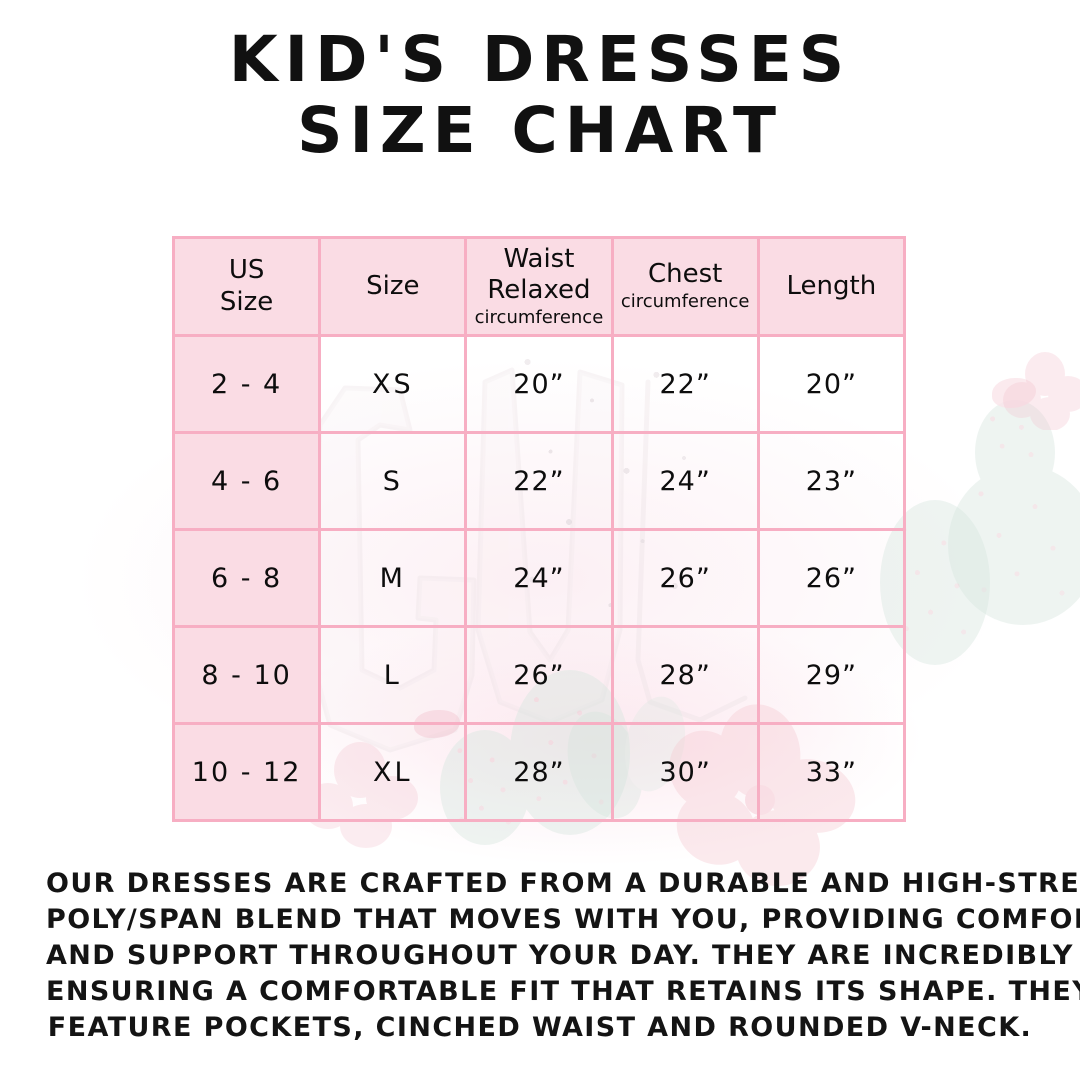  Describe the element at coordinates (246, 270) in the screenshot. I see `header-us-size-line1: US` at that location.